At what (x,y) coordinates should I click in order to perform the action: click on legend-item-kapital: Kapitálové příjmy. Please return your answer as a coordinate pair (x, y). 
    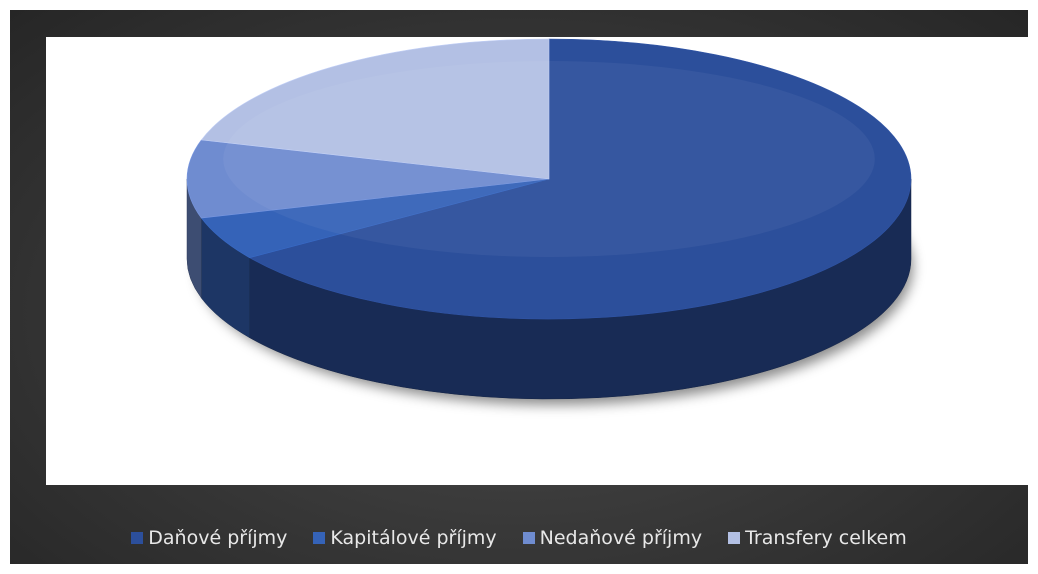
    Looking at the image, I should click on (405, 538).